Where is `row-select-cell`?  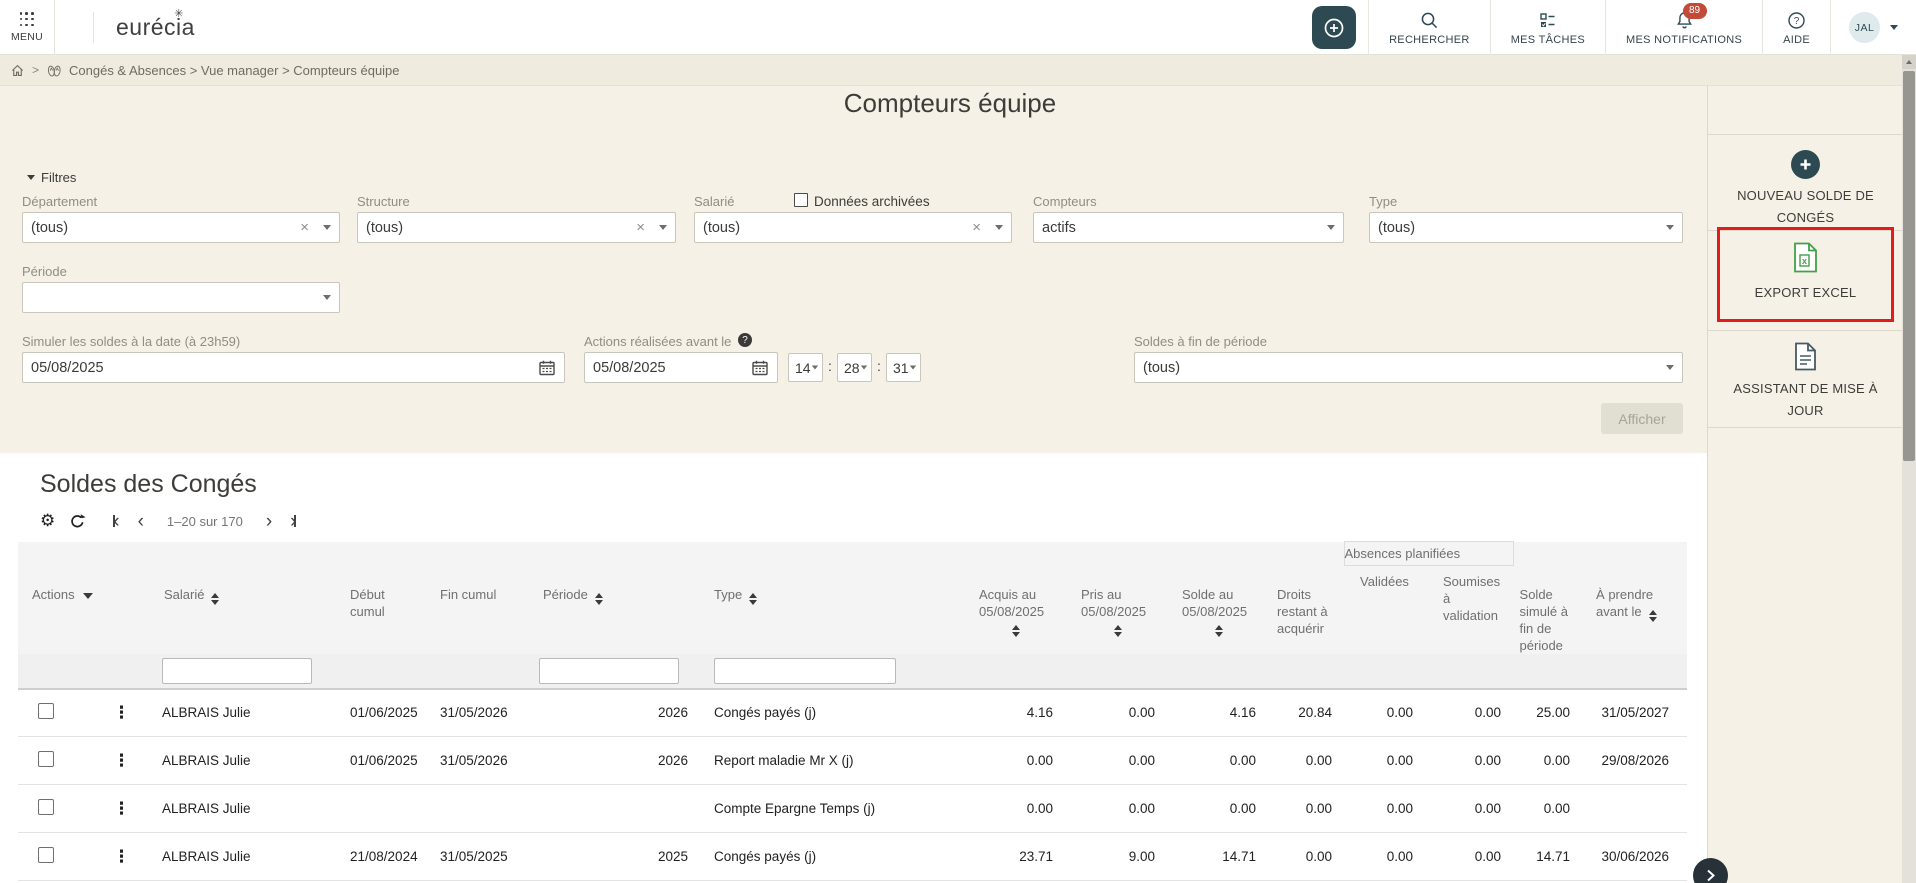
row-select-cell is located at coordinates (46, 760).